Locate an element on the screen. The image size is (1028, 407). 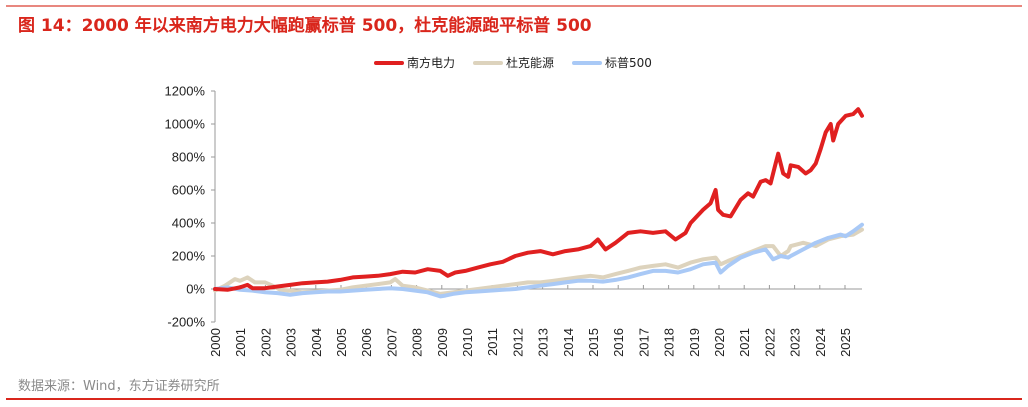
legend-label-sp500: 标普500 is located at coordinates (628, 63).